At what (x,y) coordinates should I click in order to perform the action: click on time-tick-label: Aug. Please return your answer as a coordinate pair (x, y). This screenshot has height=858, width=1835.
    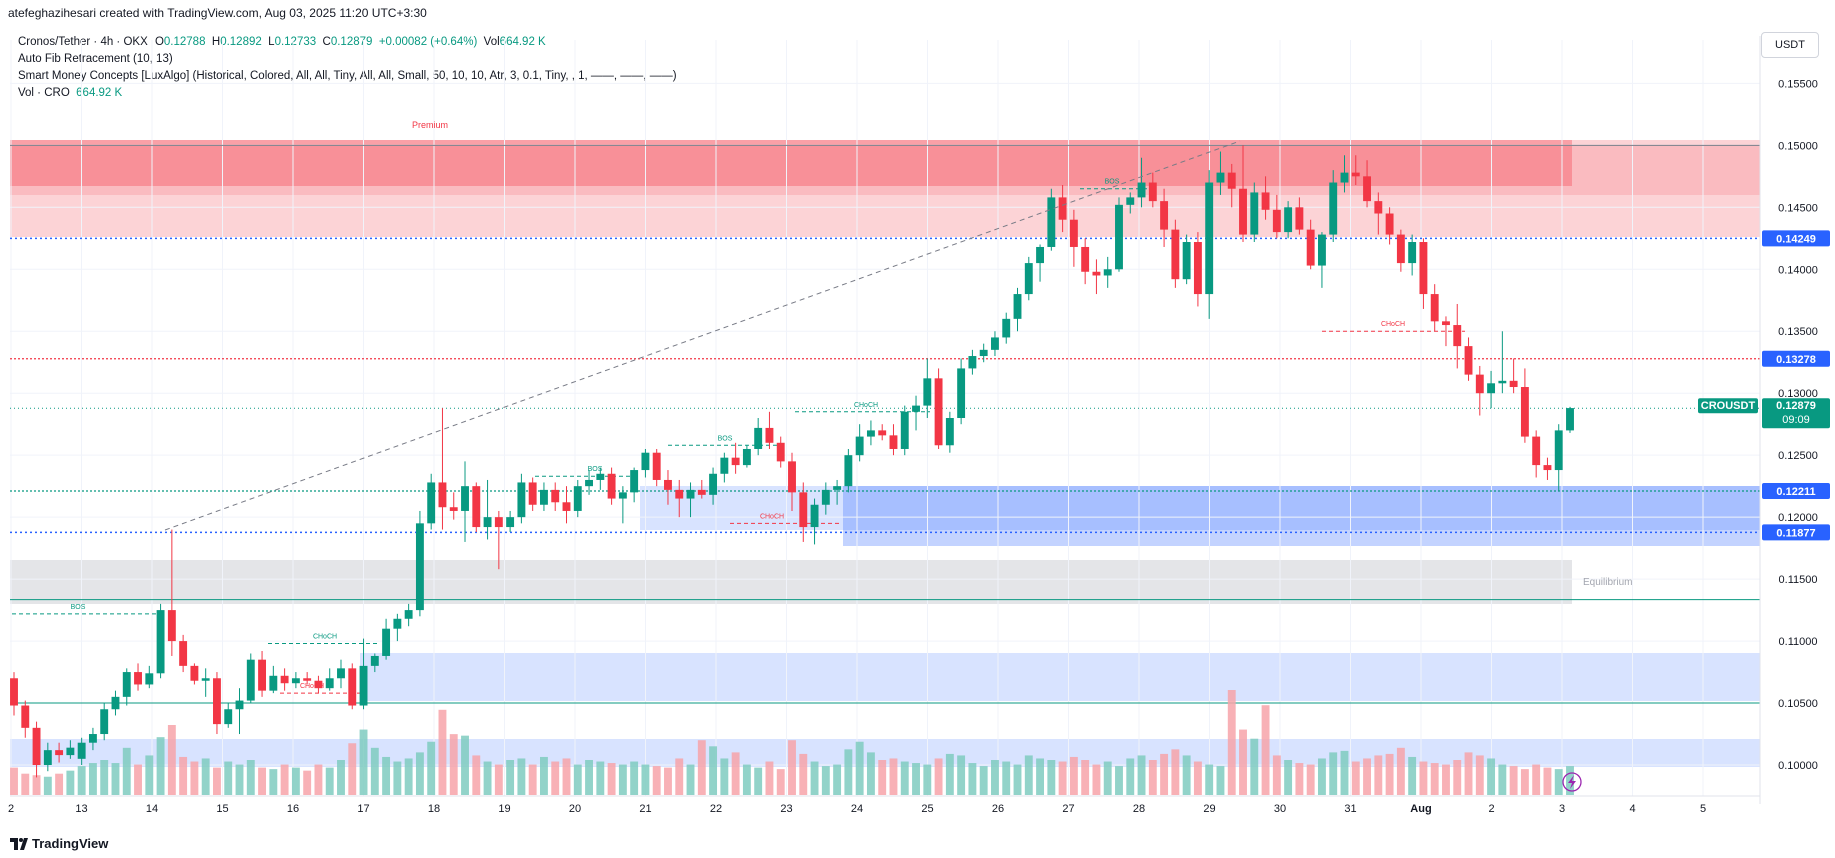
    Looking at the image, I should click on (1420, 809).